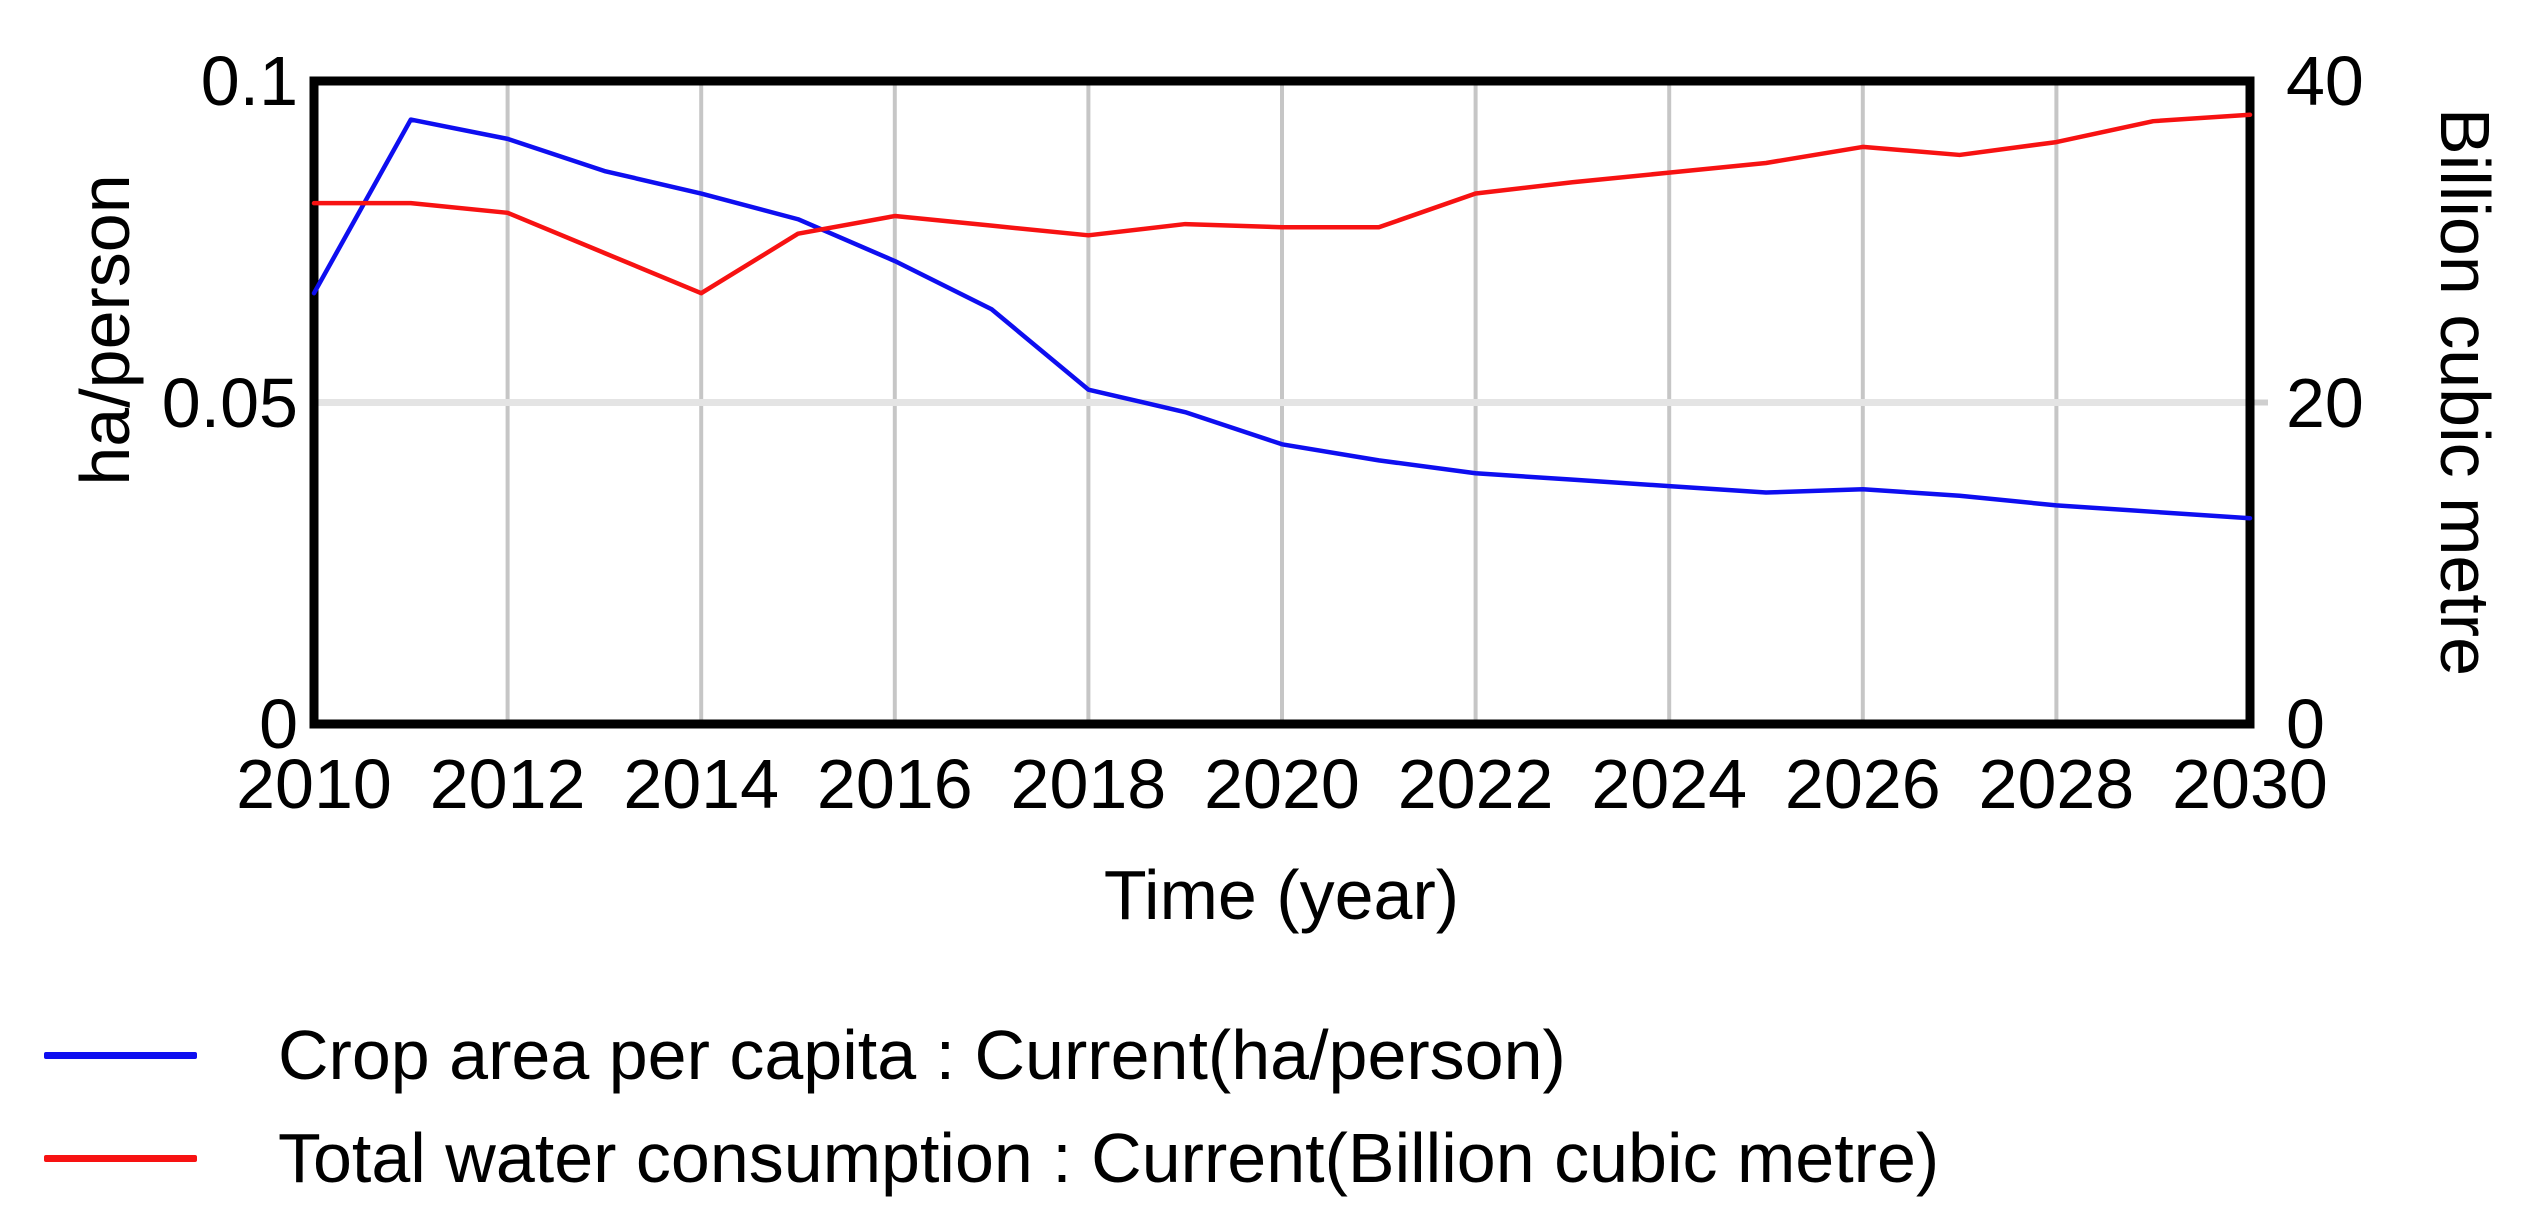 The height and width of the screenshot is (1231, 2539). I want to click on x-axis-tick-label: 2020, so click(1282, 784).